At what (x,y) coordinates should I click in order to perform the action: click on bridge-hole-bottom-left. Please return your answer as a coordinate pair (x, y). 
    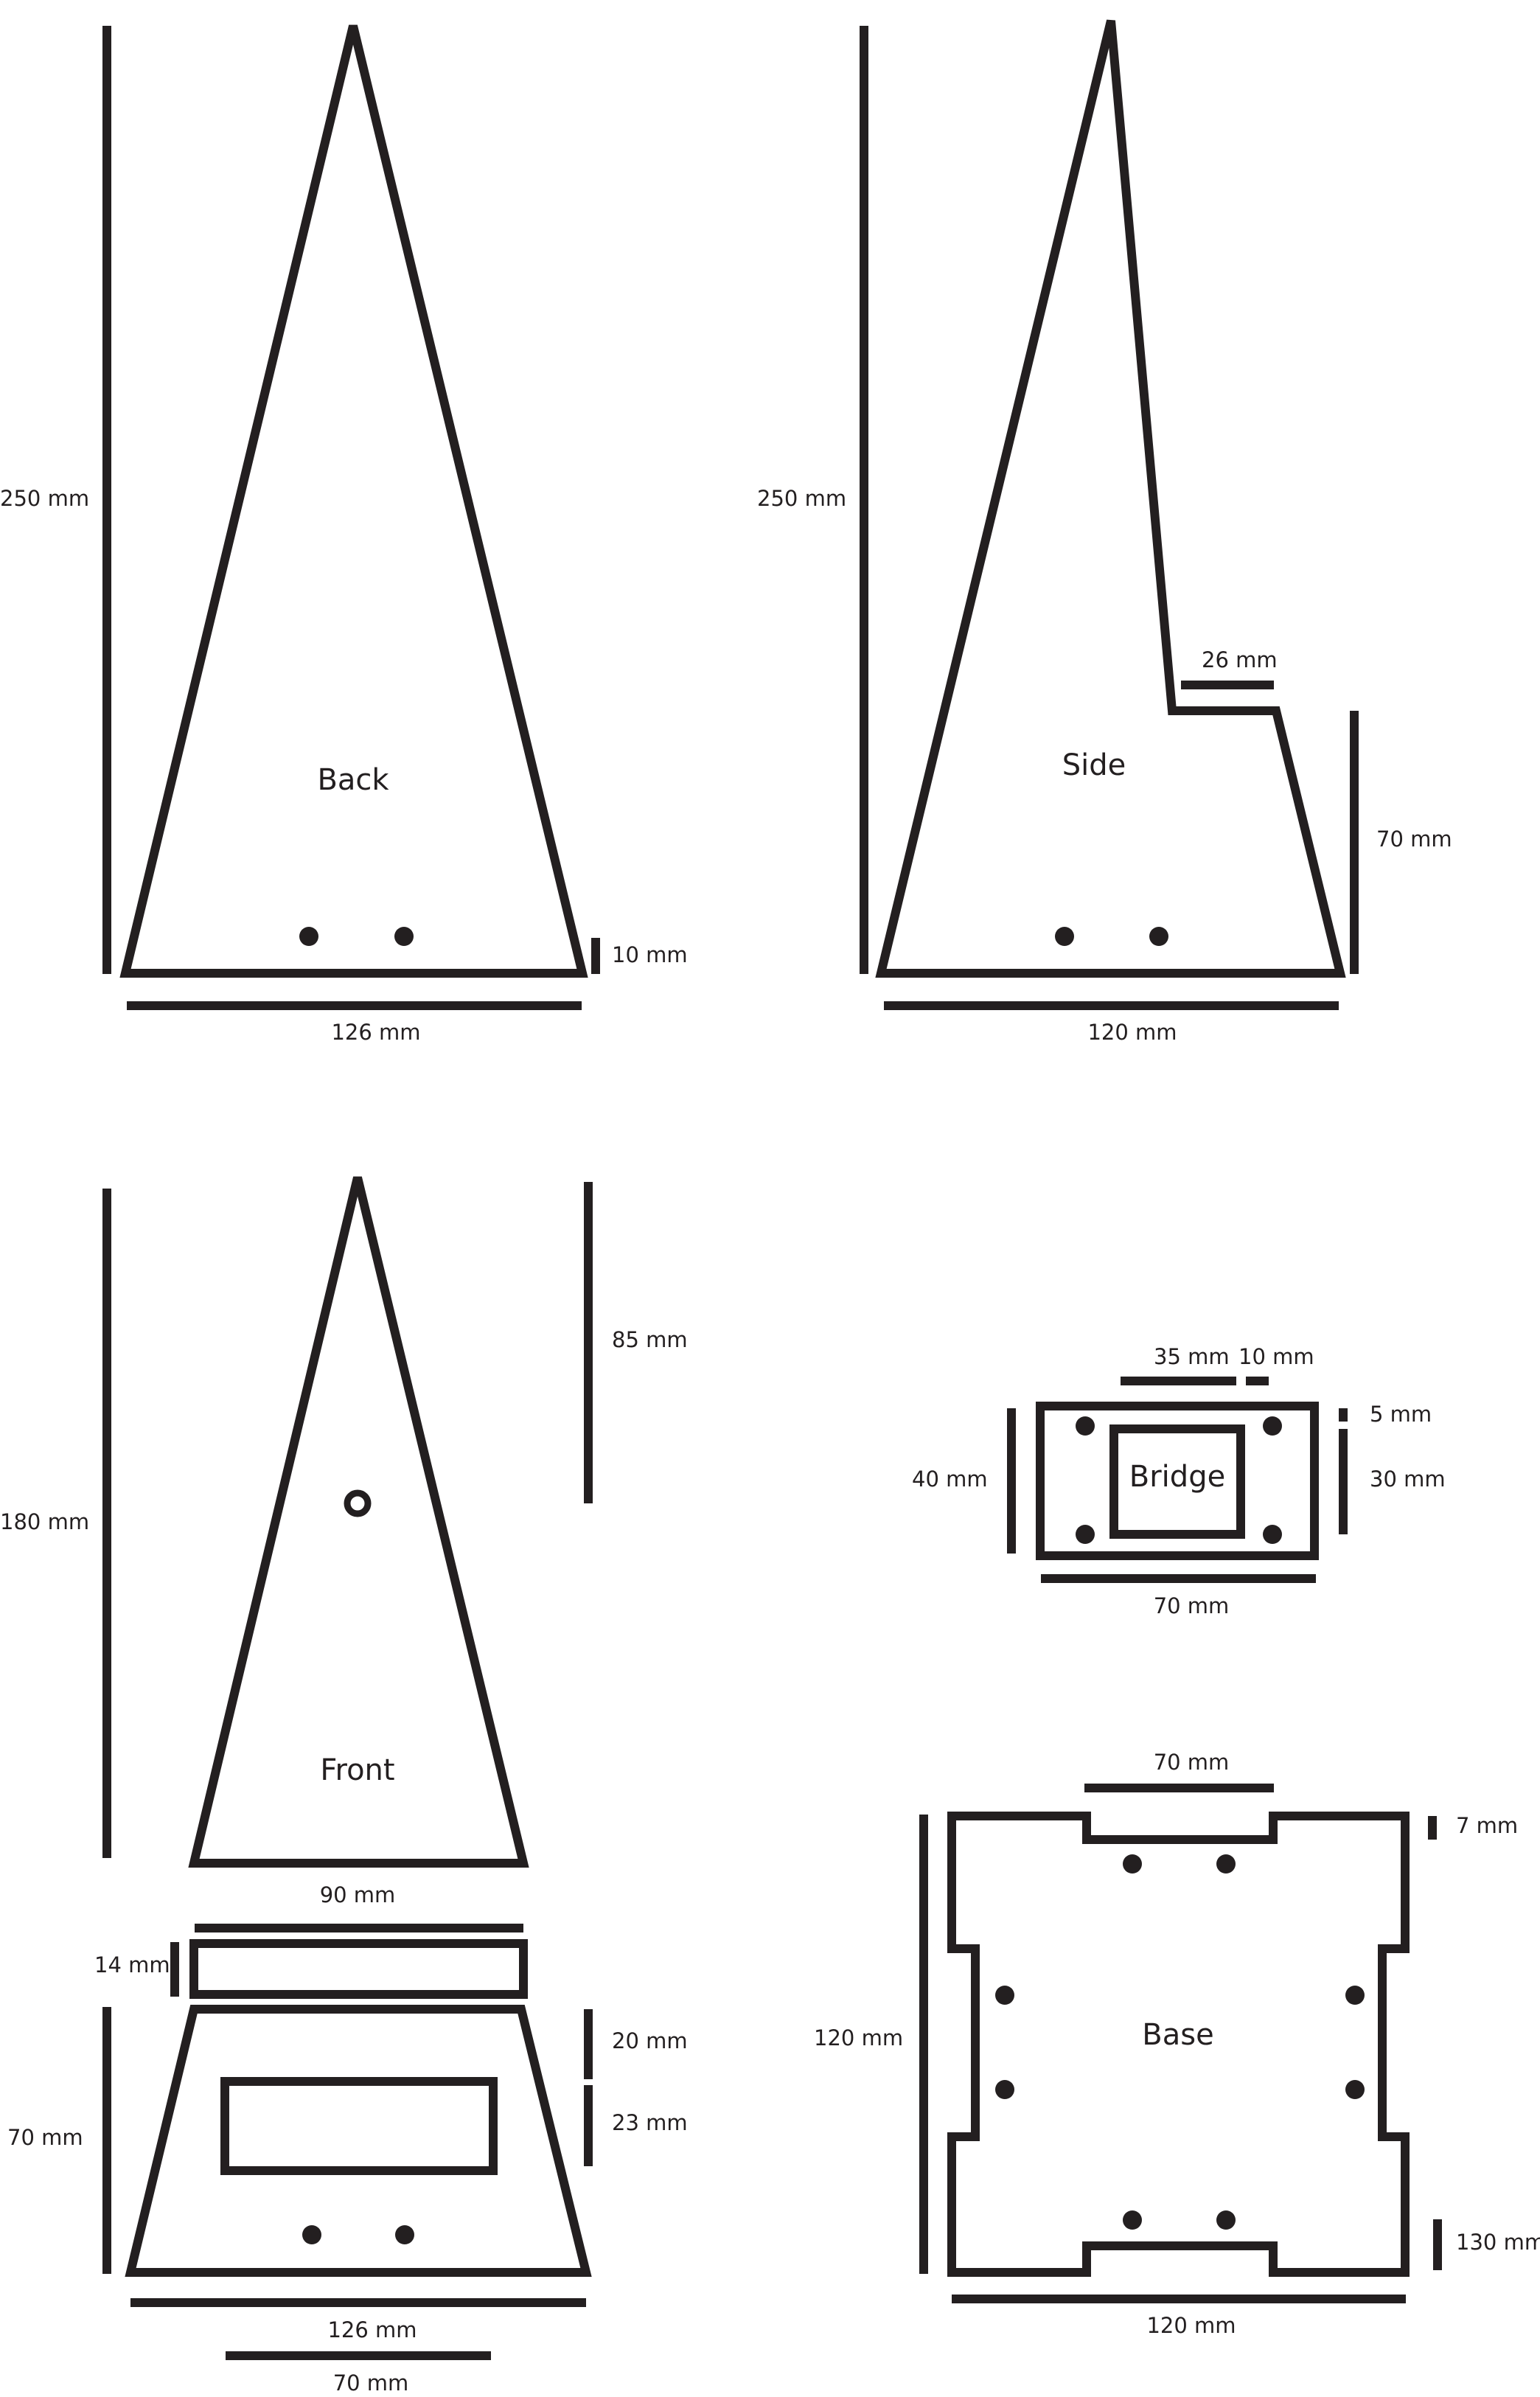
    Looking at the image, I should click on (1085, 1534).